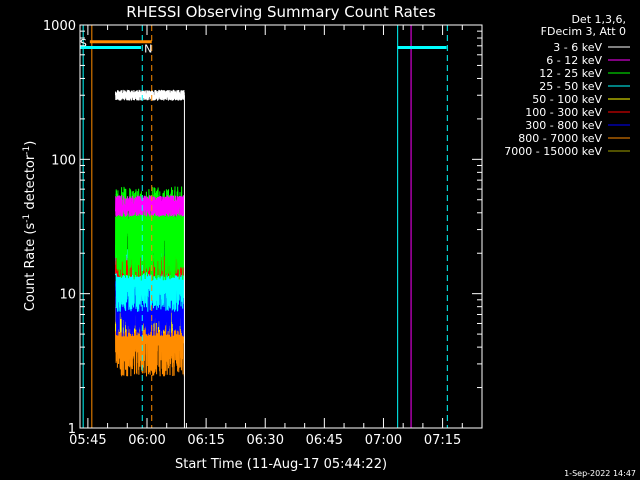 This screenshot has width=640, height=480. What do you see at coordinates (583, 31) in the screenshot?
I see `legend-header: FDecim 3, Att 0` at bounding box center [583, 31].